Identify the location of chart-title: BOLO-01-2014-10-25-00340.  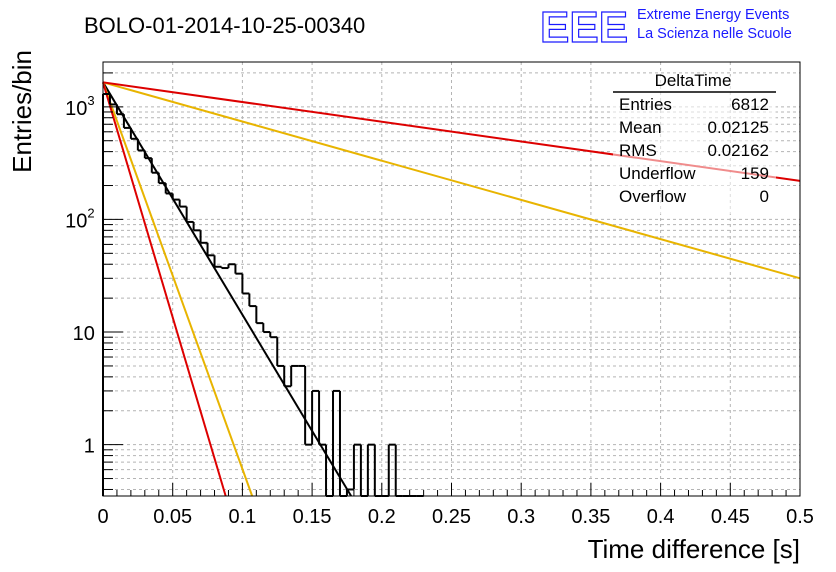
(224, 25).